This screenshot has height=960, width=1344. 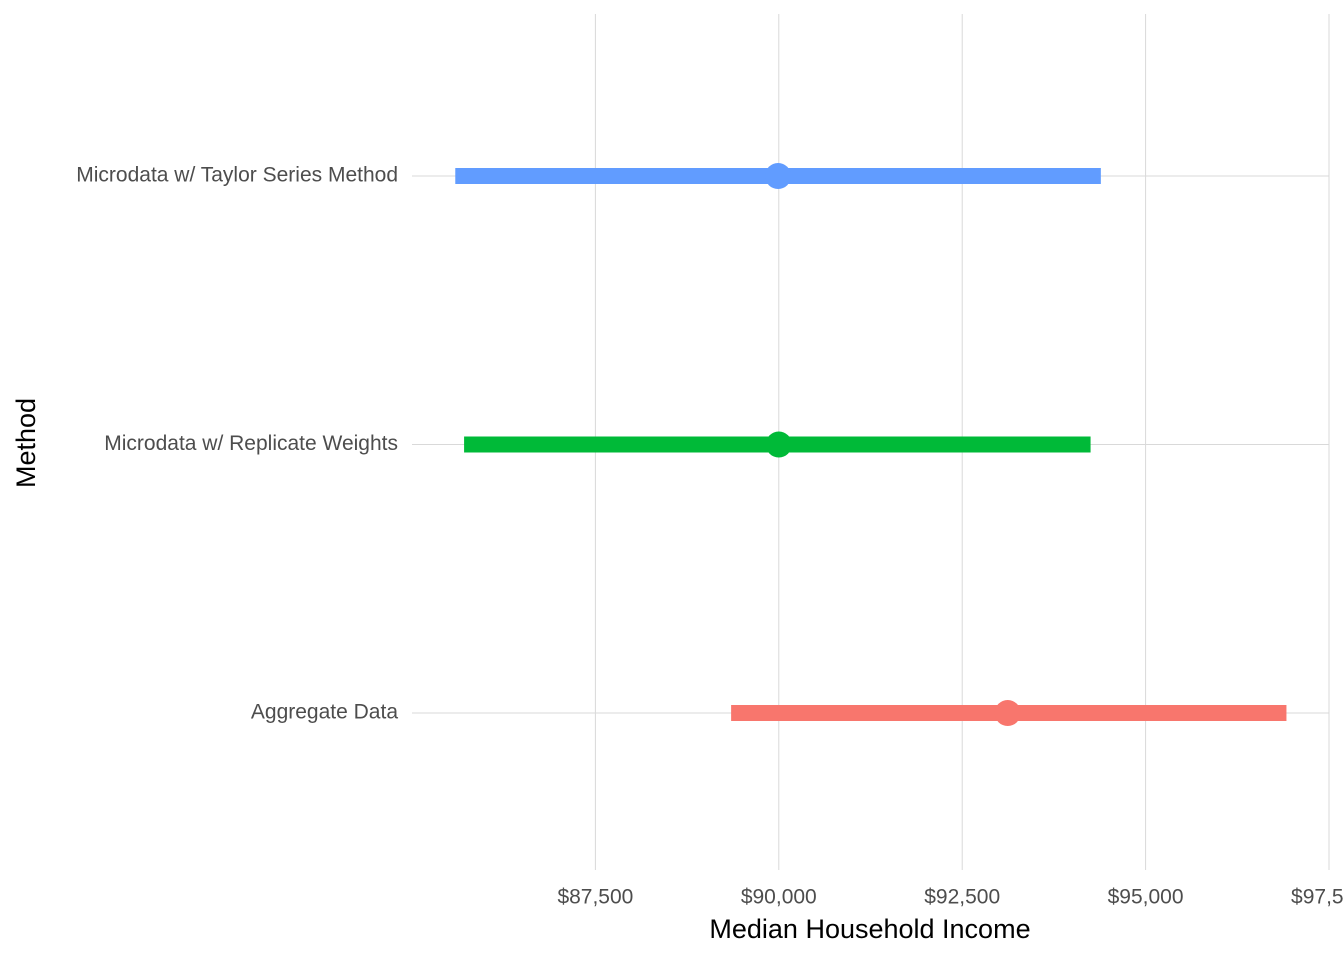 I want to click on x-tick-label: $87,500, so click(x=595, y=897).